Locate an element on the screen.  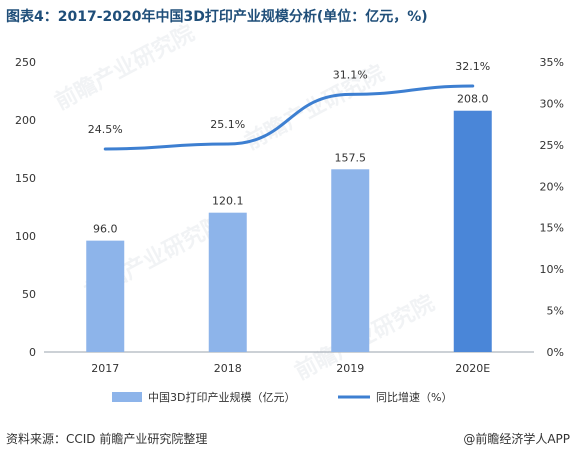
bar-value-label: 96.0 is located at coordinates (105, 229).